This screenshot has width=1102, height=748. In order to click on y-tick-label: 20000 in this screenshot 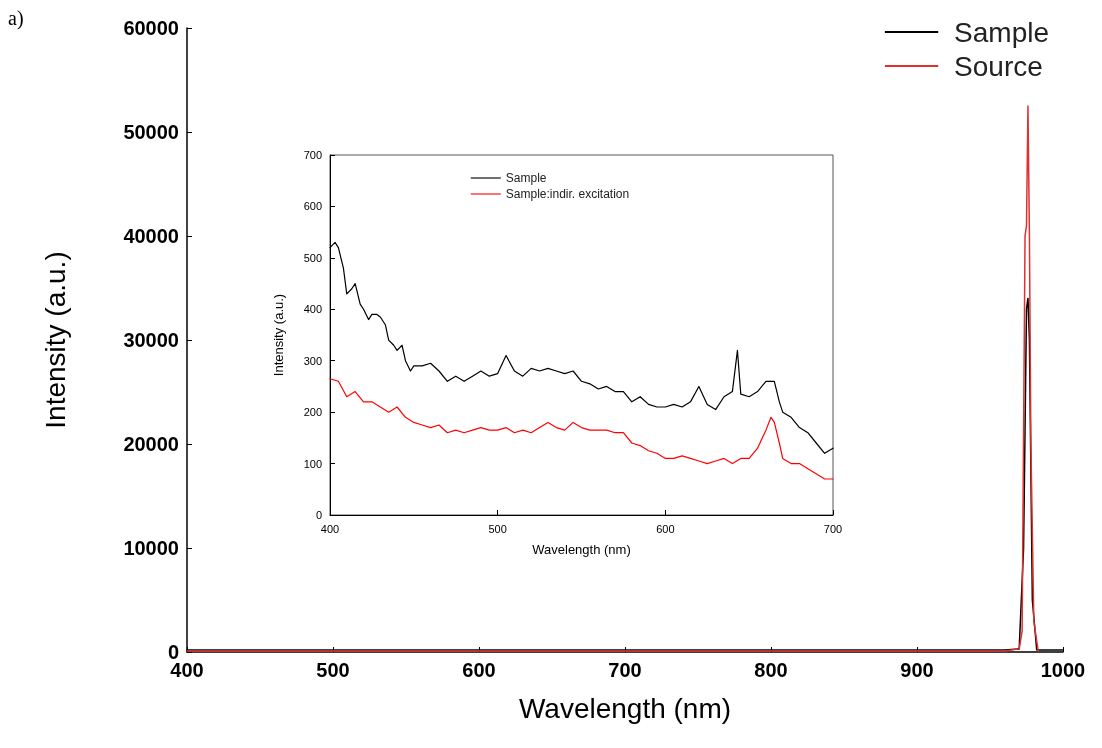, I will do `click(151, 444)`.